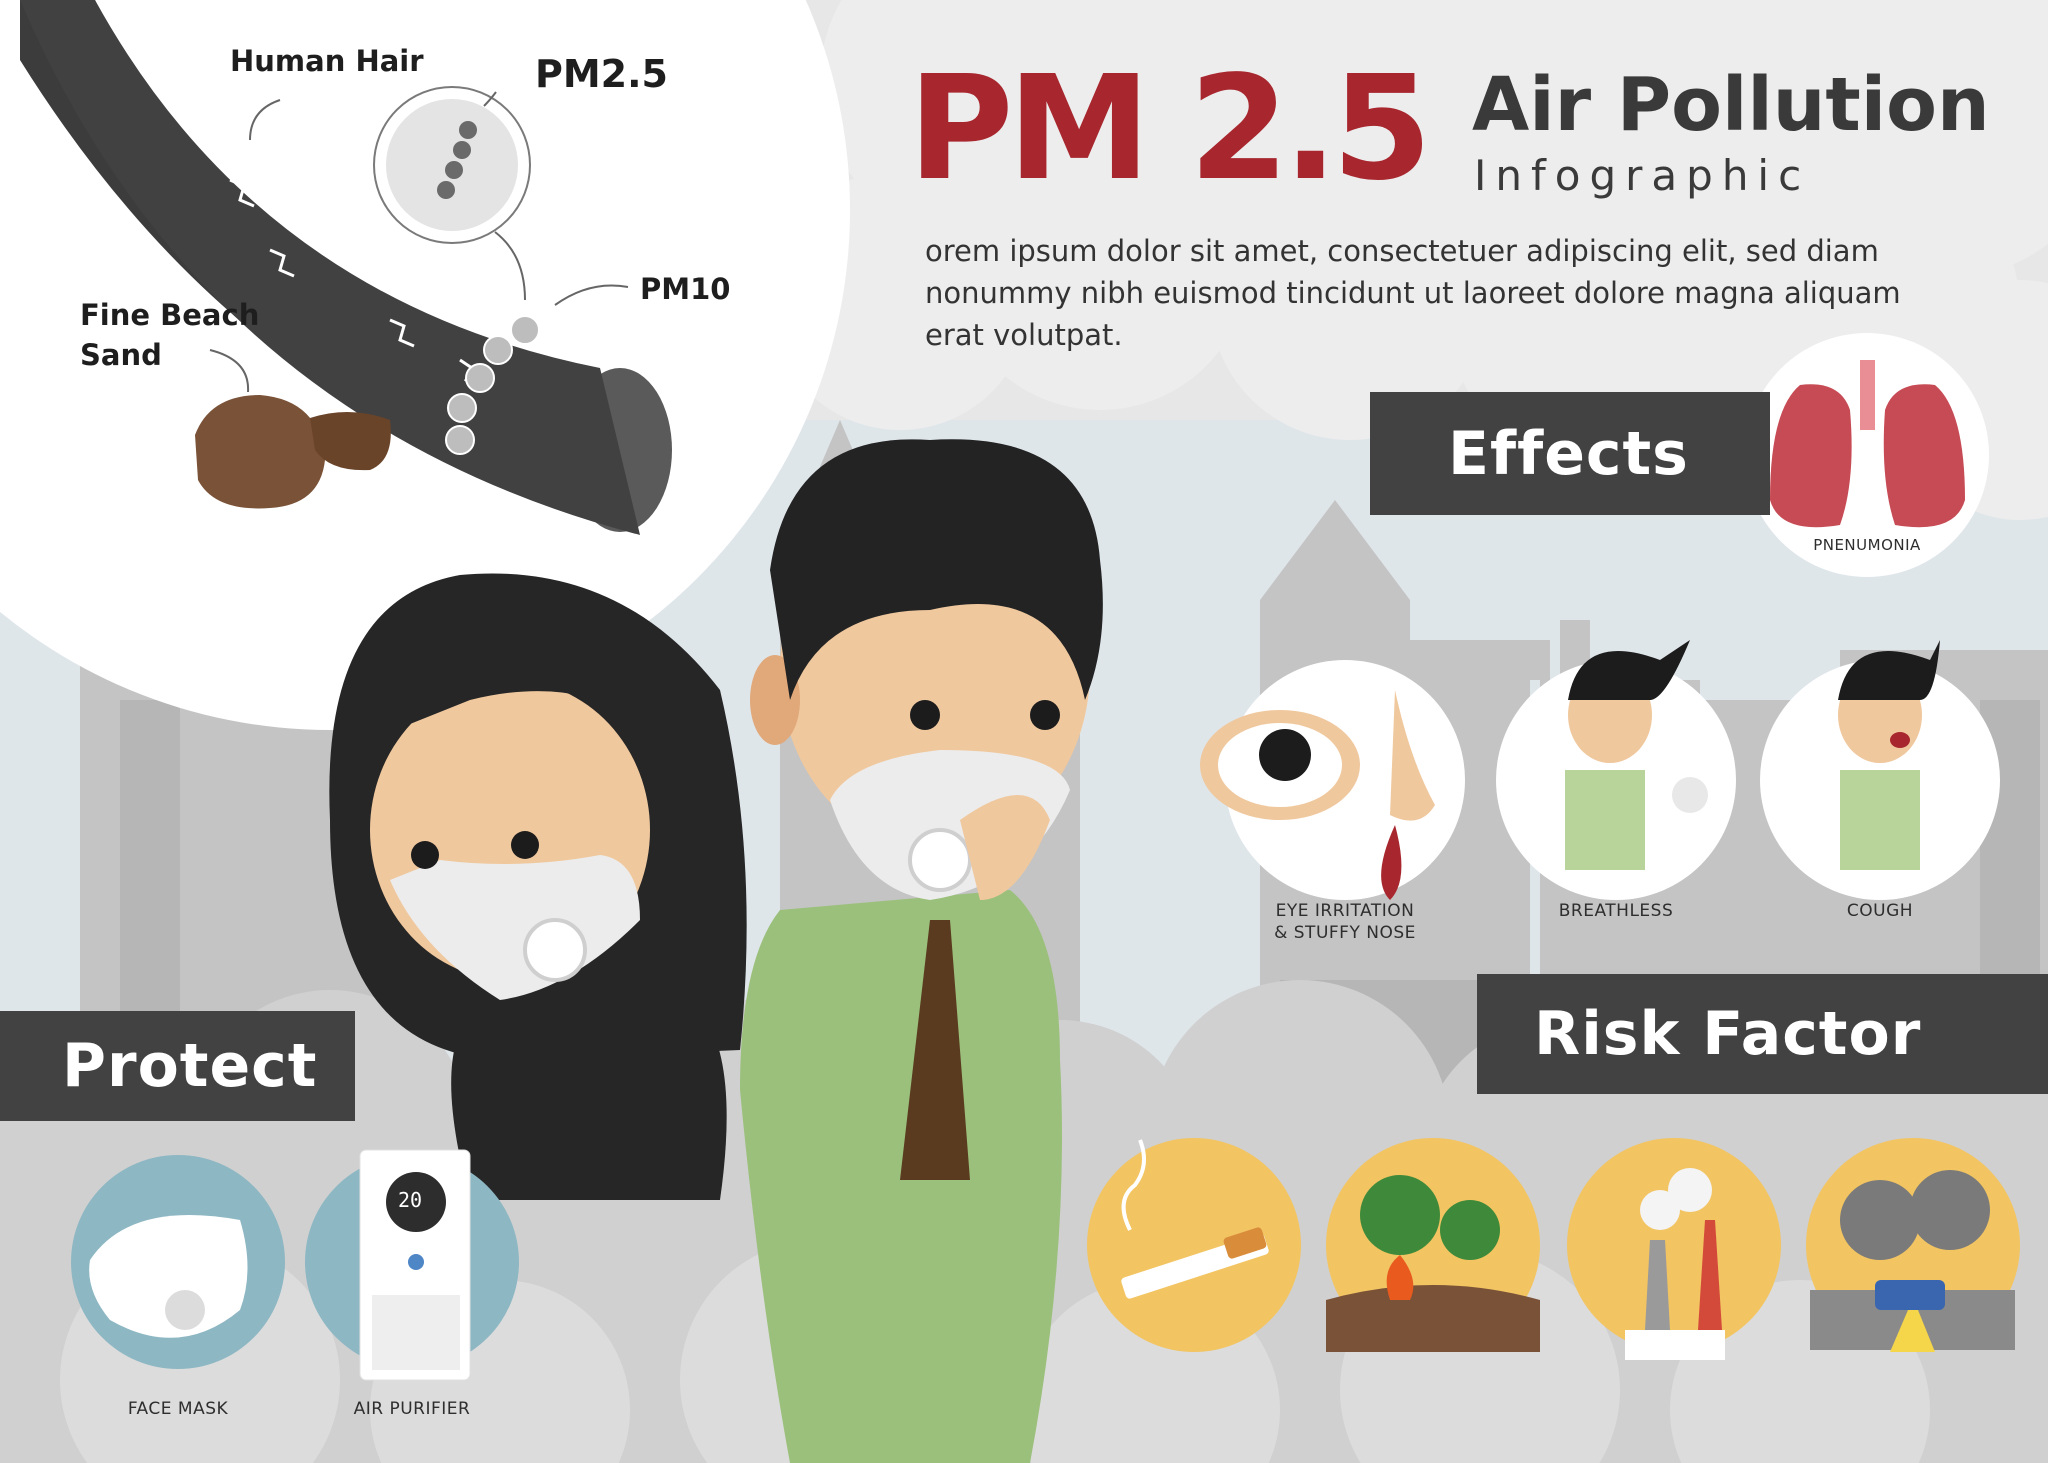 This screenshot has height=1463, width=2048. I want to click on caption-eye-irritation: EYE IRRITATION & STUFFY NOSE, so click(1345, 922).